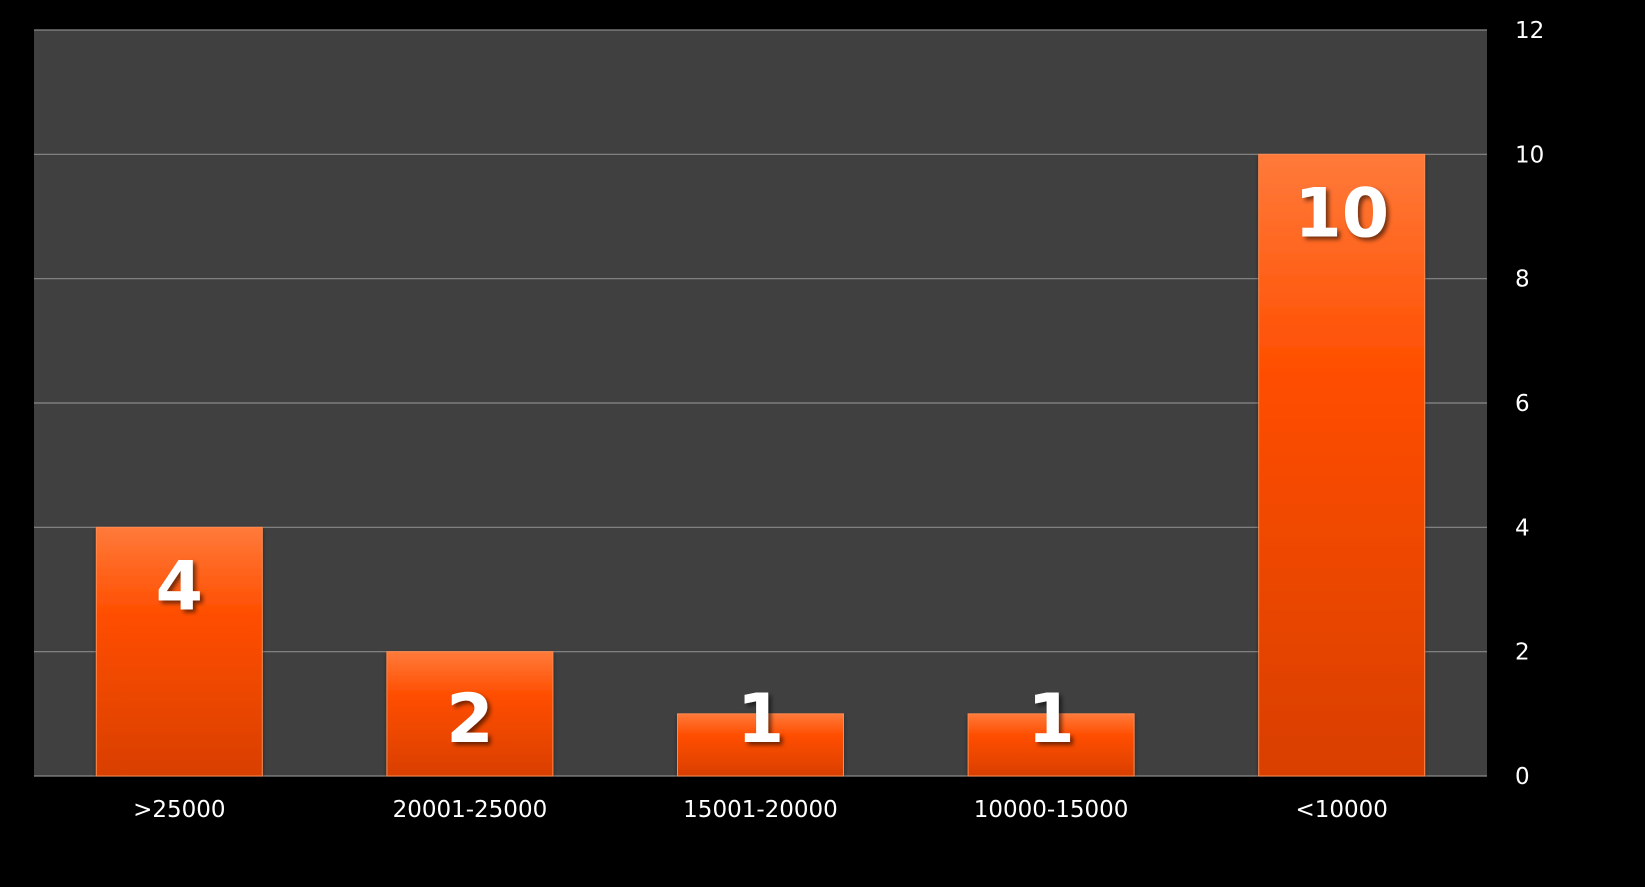 This screenshot has height=887, width=1645. I want to click on x-tick-label: 20001-25000, so click(470, 810).